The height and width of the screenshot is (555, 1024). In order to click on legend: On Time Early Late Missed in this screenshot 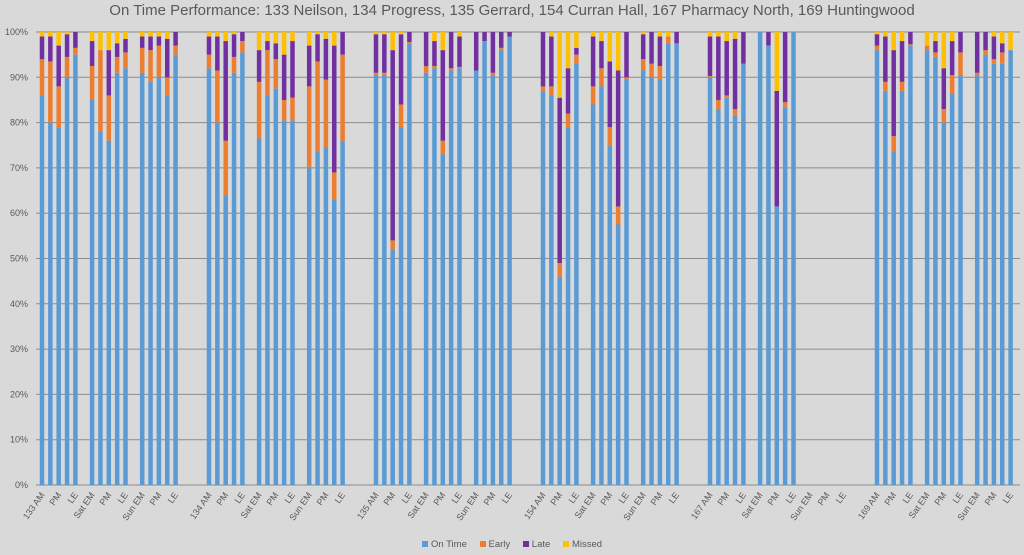, I will do `click(512, 544)`.